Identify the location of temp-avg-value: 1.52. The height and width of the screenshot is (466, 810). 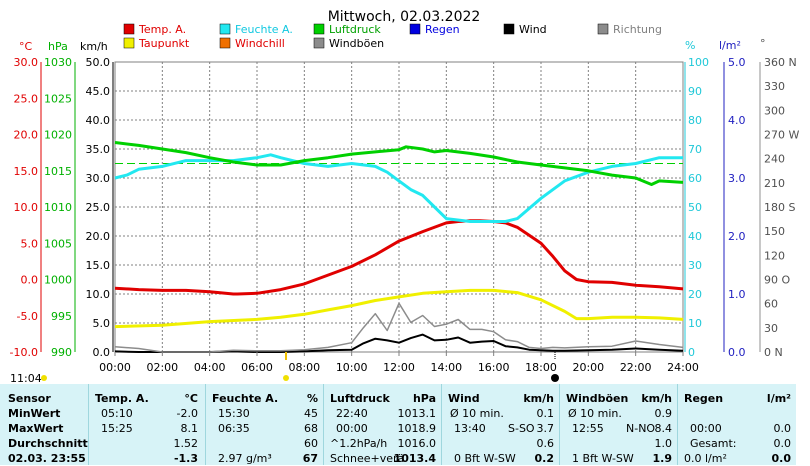
(186, 443).